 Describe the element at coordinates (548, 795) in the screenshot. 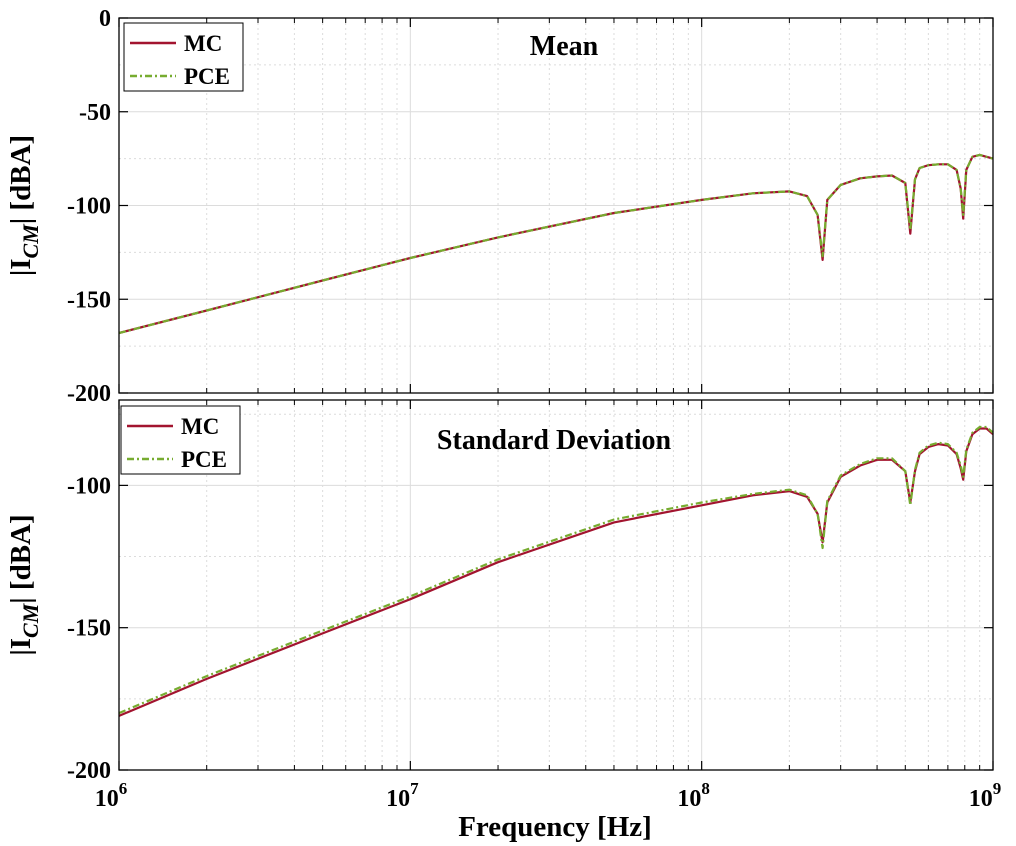

I see `x-tick-labels: 10⁶ 10⁷ 10⁸ 10⁹` at that location.